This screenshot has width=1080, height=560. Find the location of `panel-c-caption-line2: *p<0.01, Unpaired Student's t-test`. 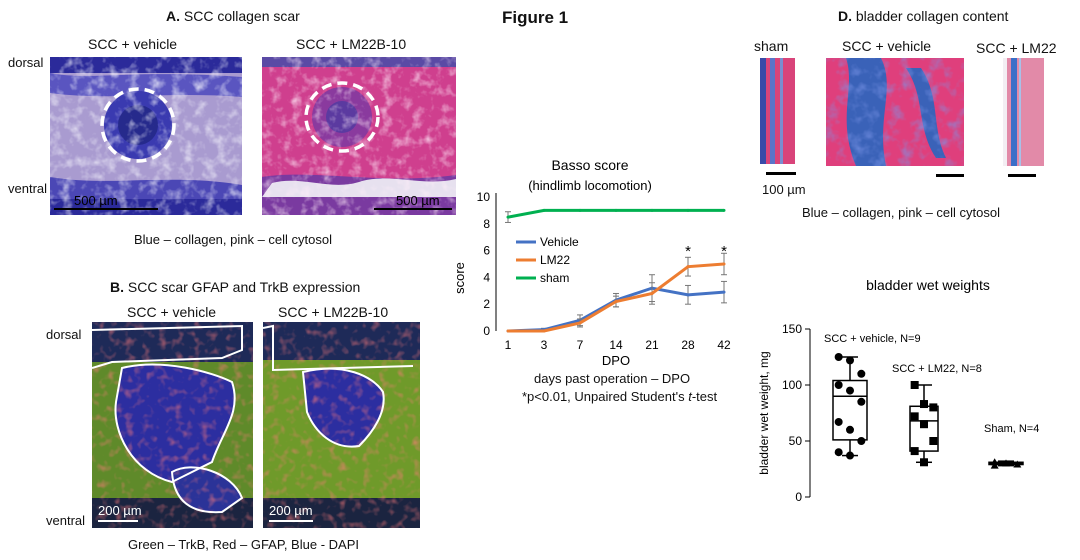

panel-c-caption-line2: *p<0.01, Unpaired Student's t-test is located at coordinates (619, 396).